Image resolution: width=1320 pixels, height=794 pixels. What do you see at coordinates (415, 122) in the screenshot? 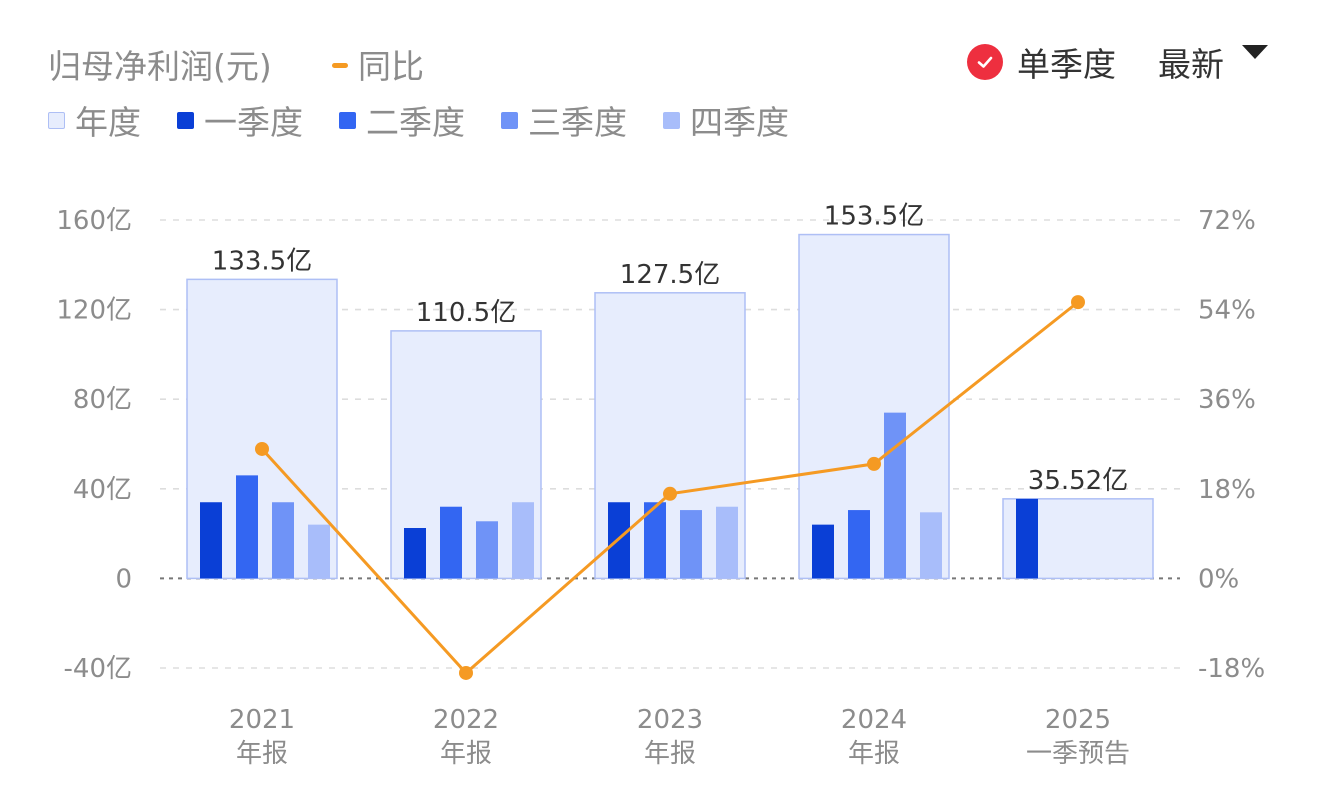
I see `legend-label: 二季度` at bounding box center [415, 122].